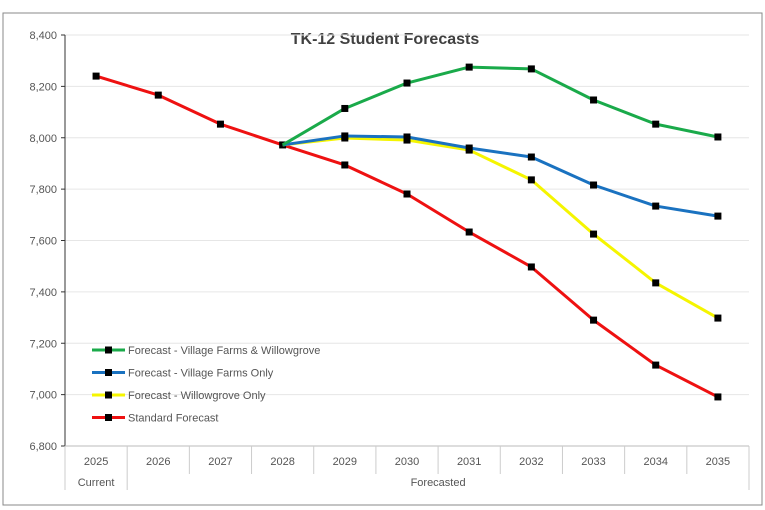 The width and height of the screenshot is (765, 510). I want to click on x-tick-label: 2030, so click(407, 462).